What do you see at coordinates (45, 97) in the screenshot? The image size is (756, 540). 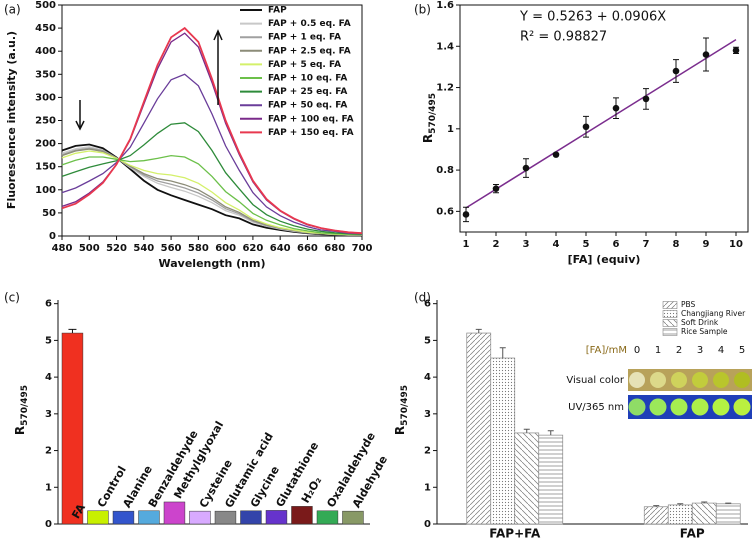 I see `y-tick-label: 300` at bounding box center [45, 97].